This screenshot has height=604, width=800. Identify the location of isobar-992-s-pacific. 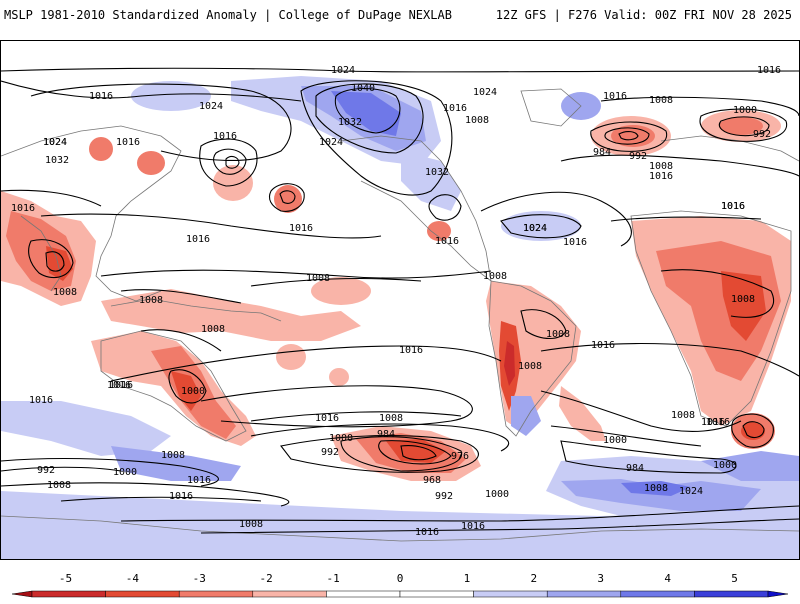
(379, 454).